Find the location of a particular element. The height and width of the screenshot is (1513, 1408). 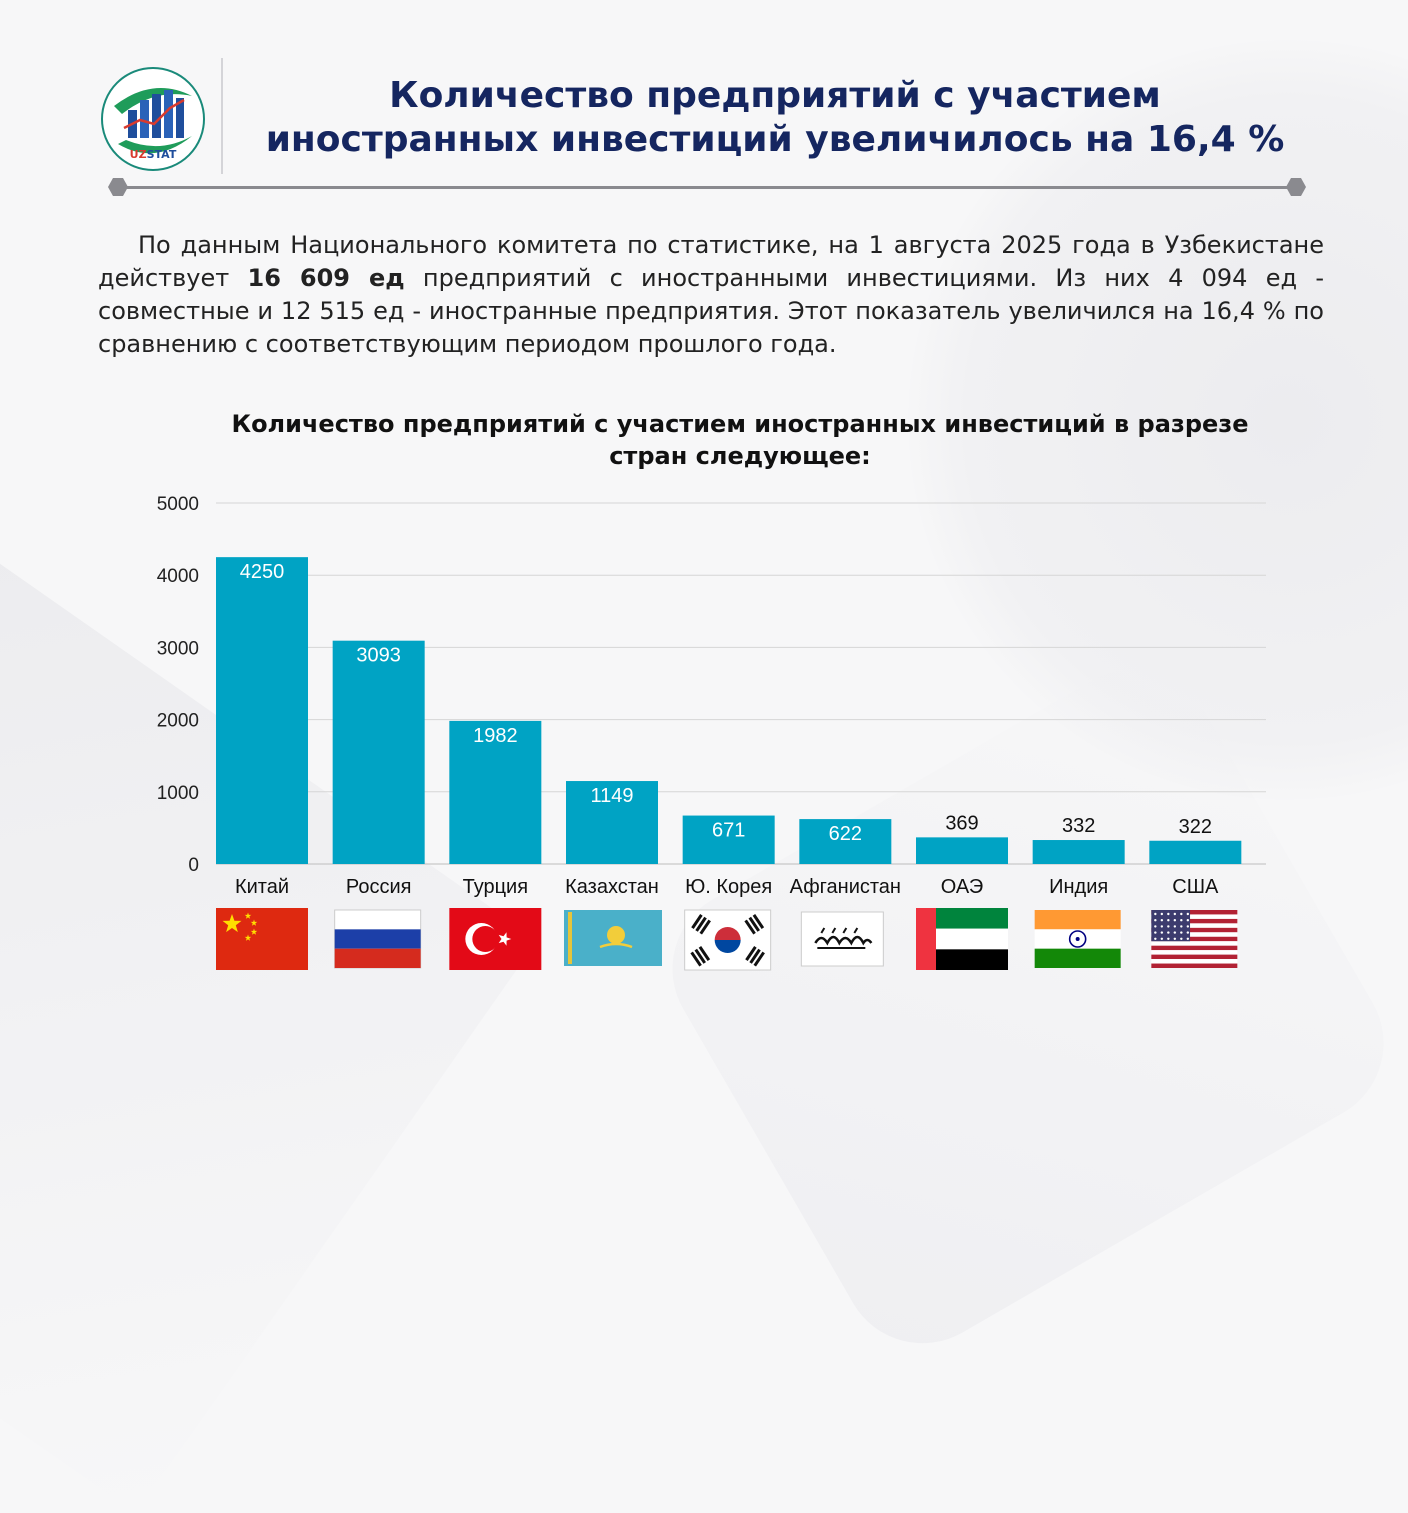

x-tick-label: Индия is located at coordinates (1078, 887).